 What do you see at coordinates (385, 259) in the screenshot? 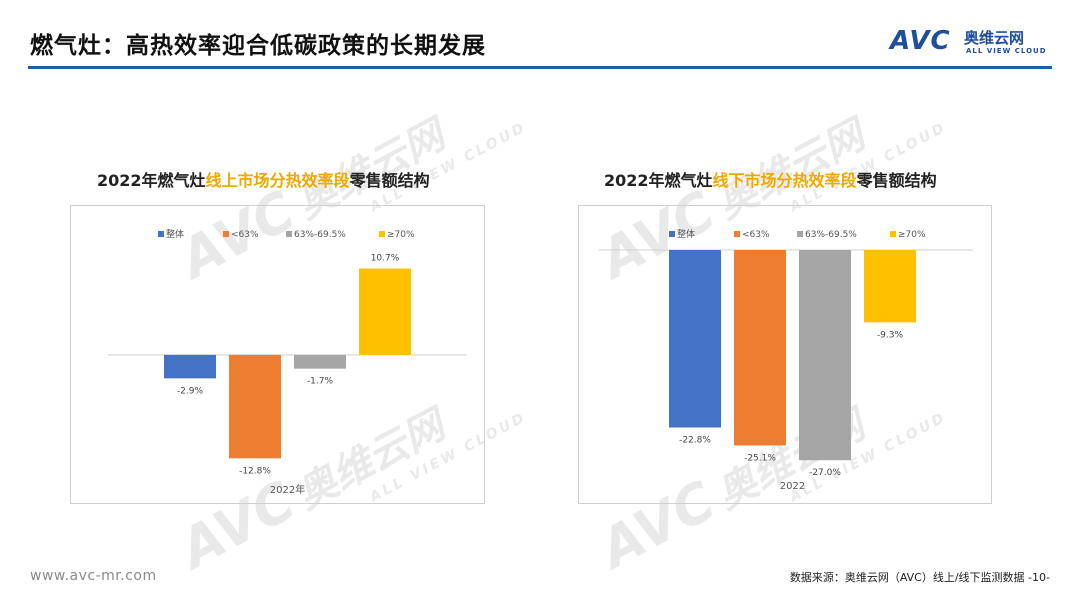
I see `data-label-70: 10.7%` at bounding box center [385, 259].